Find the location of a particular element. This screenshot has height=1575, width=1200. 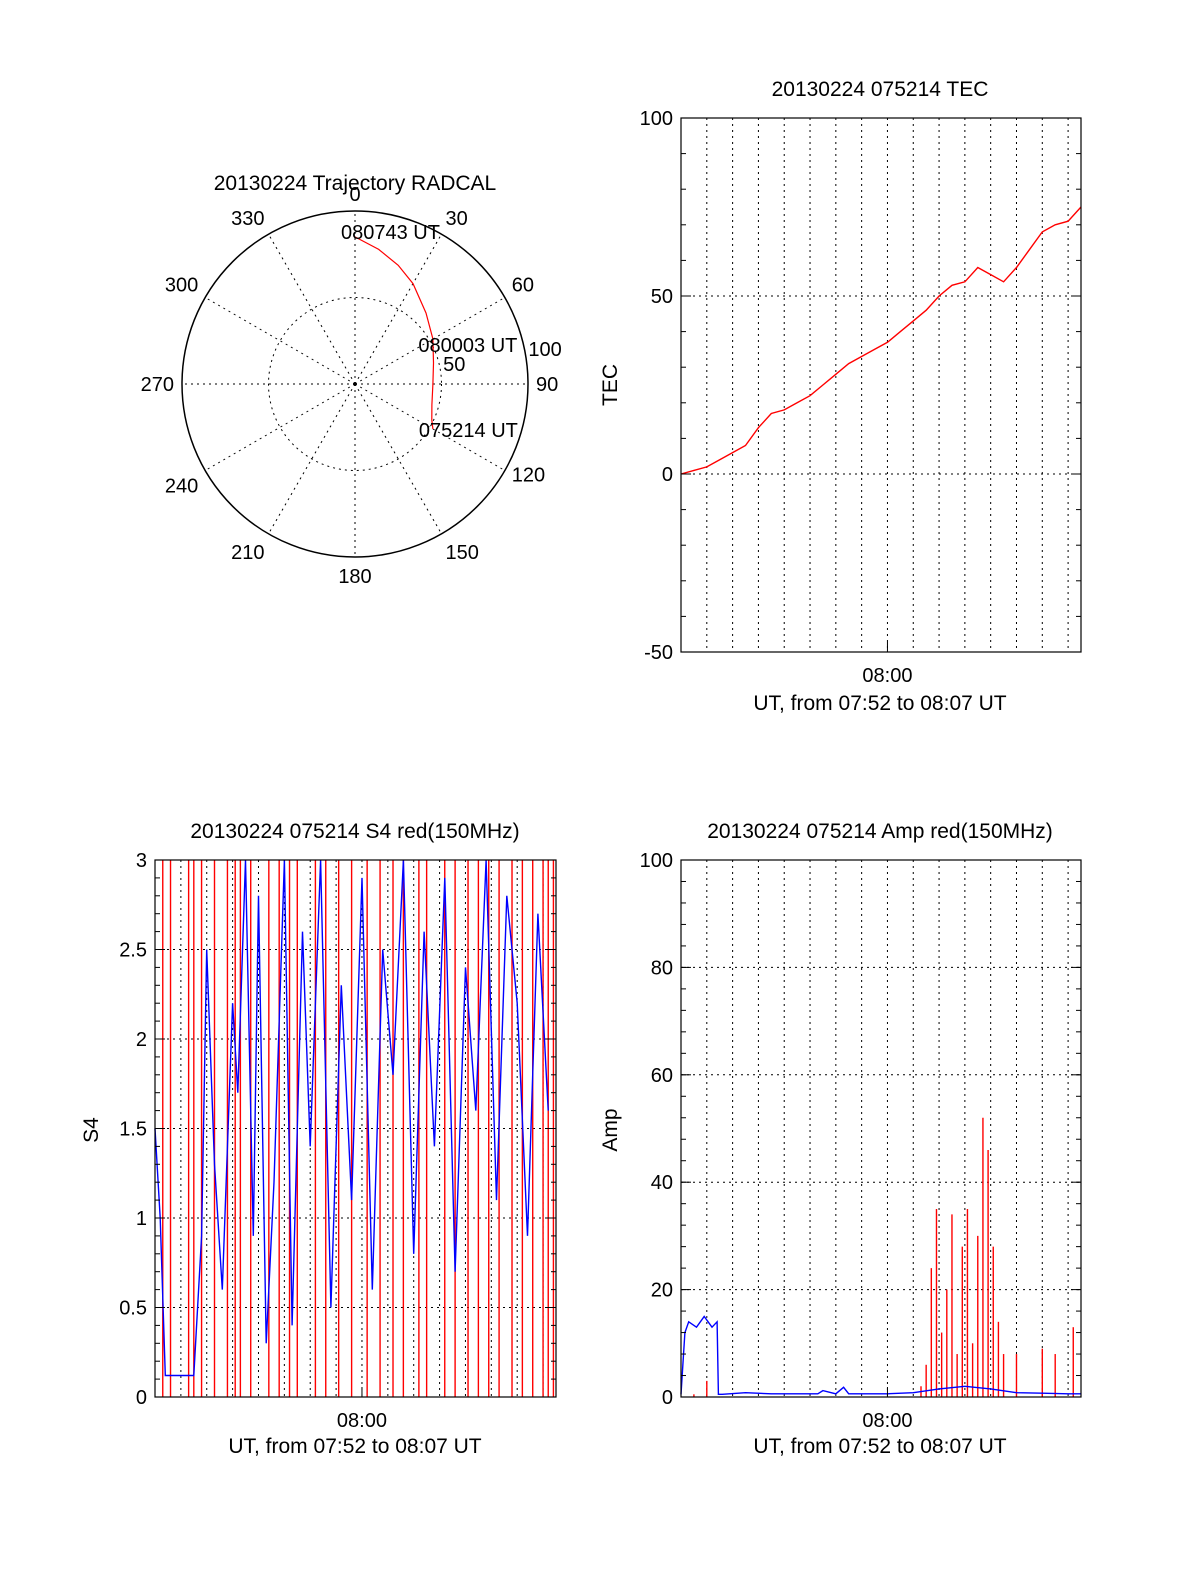

polar-angle-label: 120 is located at coordinates (528, 476).